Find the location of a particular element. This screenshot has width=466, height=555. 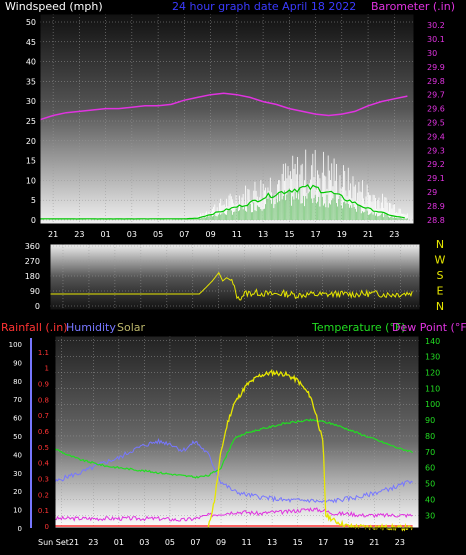

rainfall-tick-label: 0.2 is located at coordinates (43, 495).